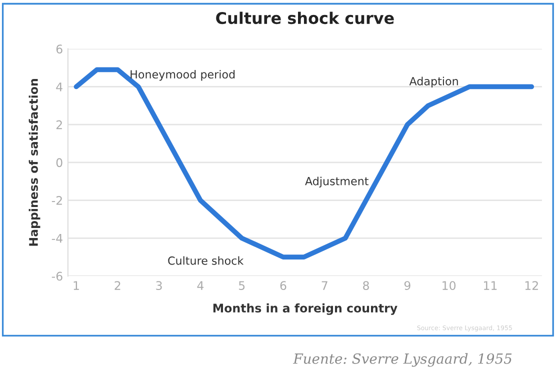 The height and width of the screenshot is (373, 557). What do you see at coordinates (490, 285) in the screenshot?
I see `x-tick-label: 11` at bounding box center [490, 285].